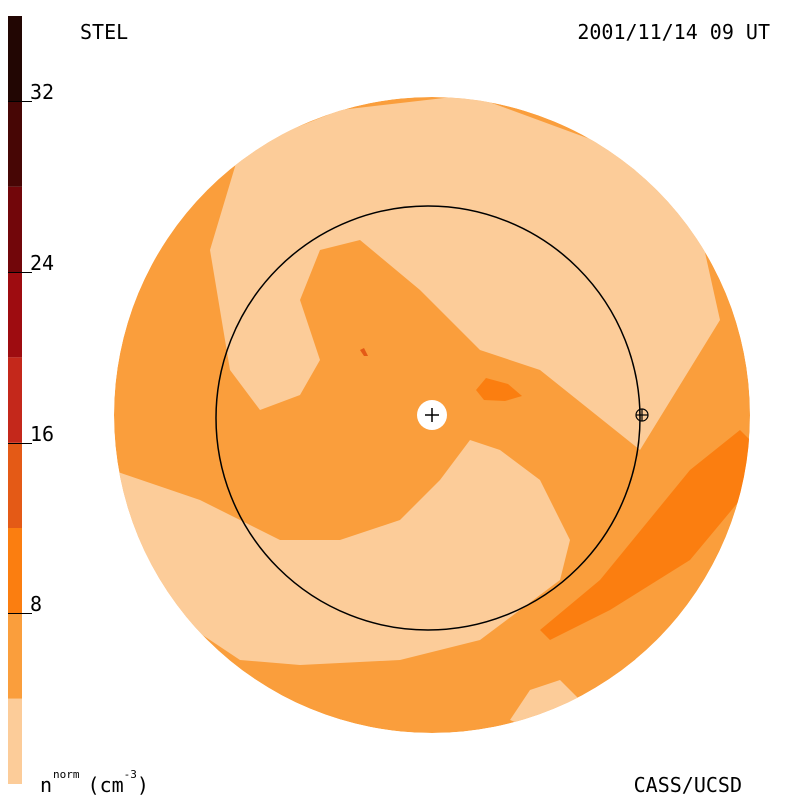 The image size is (800, 800). I want to click on dense-sliver, so click(364, 352).